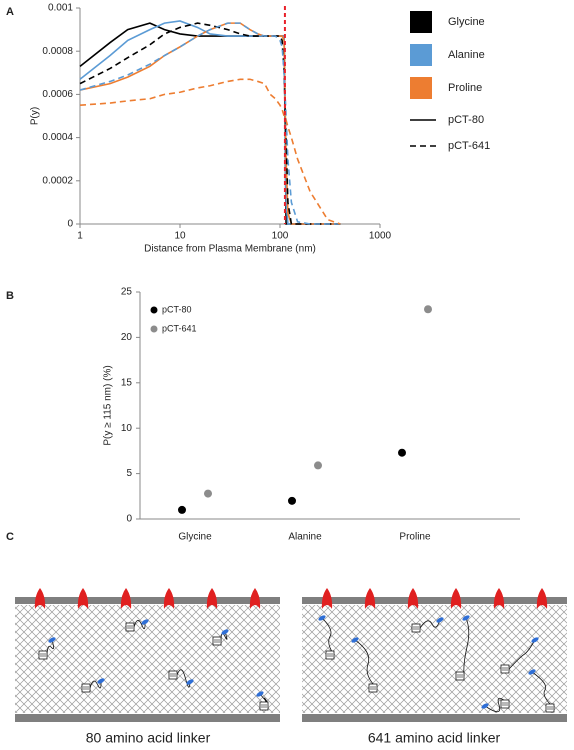  What do you see at coordinates (35, 116) in the screenshot?
I see `y-axis-label: P(y)` at bounding box center [35, 116].